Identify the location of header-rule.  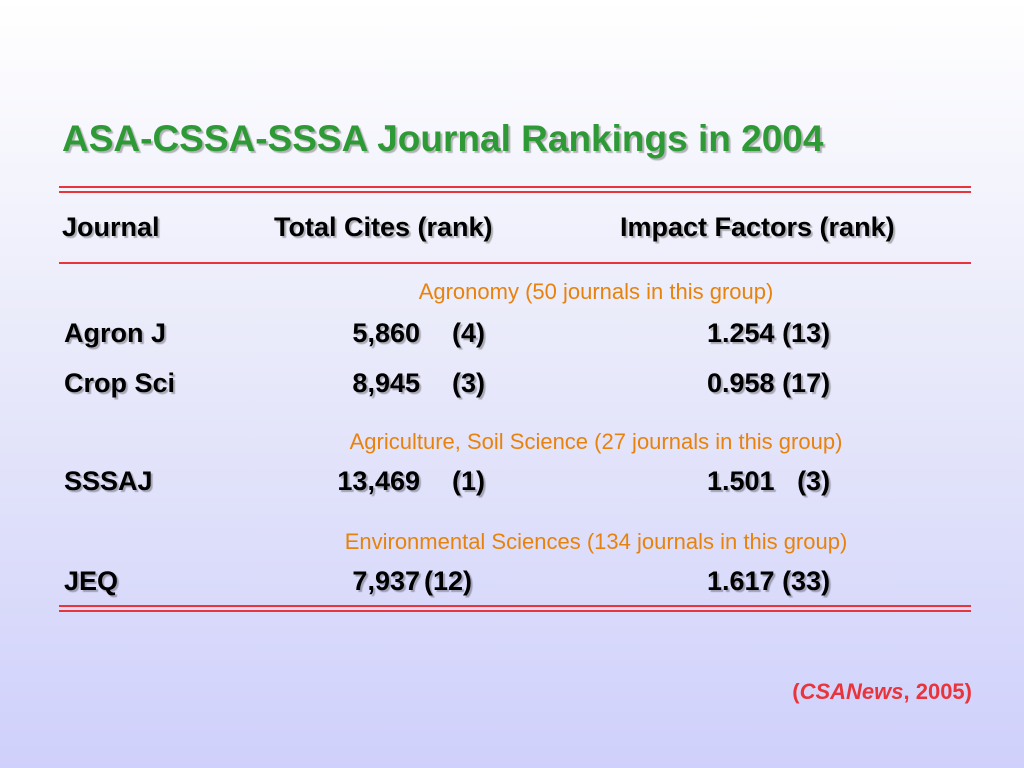
(515, 263).